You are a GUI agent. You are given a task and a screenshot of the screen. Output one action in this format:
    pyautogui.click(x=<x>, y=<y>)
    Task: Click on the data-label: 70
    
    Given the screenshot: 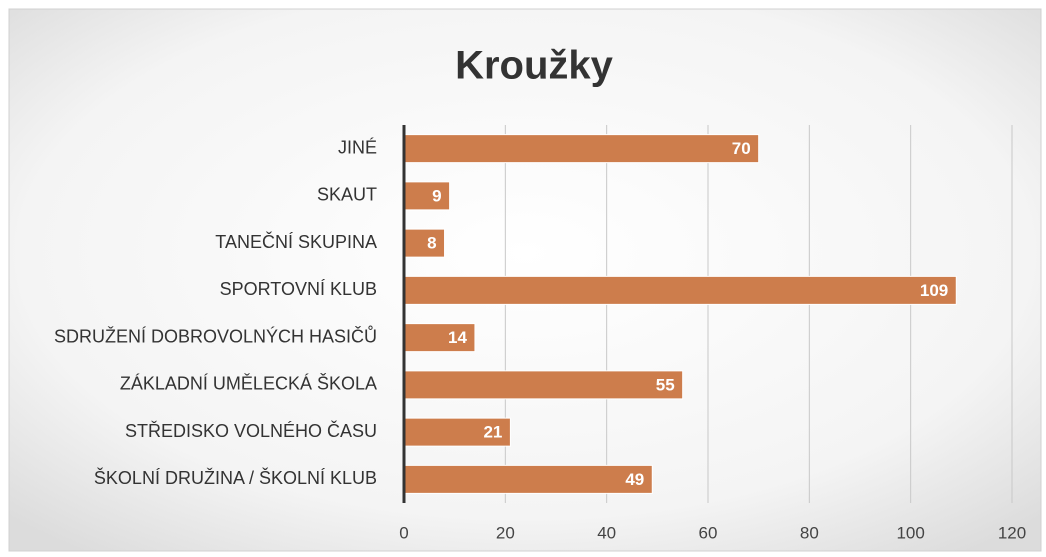 What is the action you would take?
    pyautogui.click(x=741, y=148)
    